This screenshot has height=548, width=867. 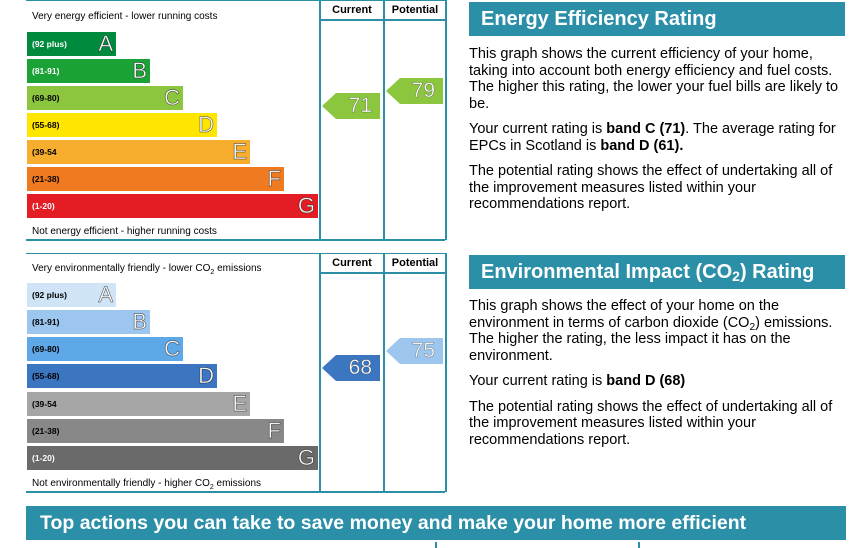 I want to click on env-panel-title: Environmental Impact (CO2) Rating, so click(x=657, y=272).